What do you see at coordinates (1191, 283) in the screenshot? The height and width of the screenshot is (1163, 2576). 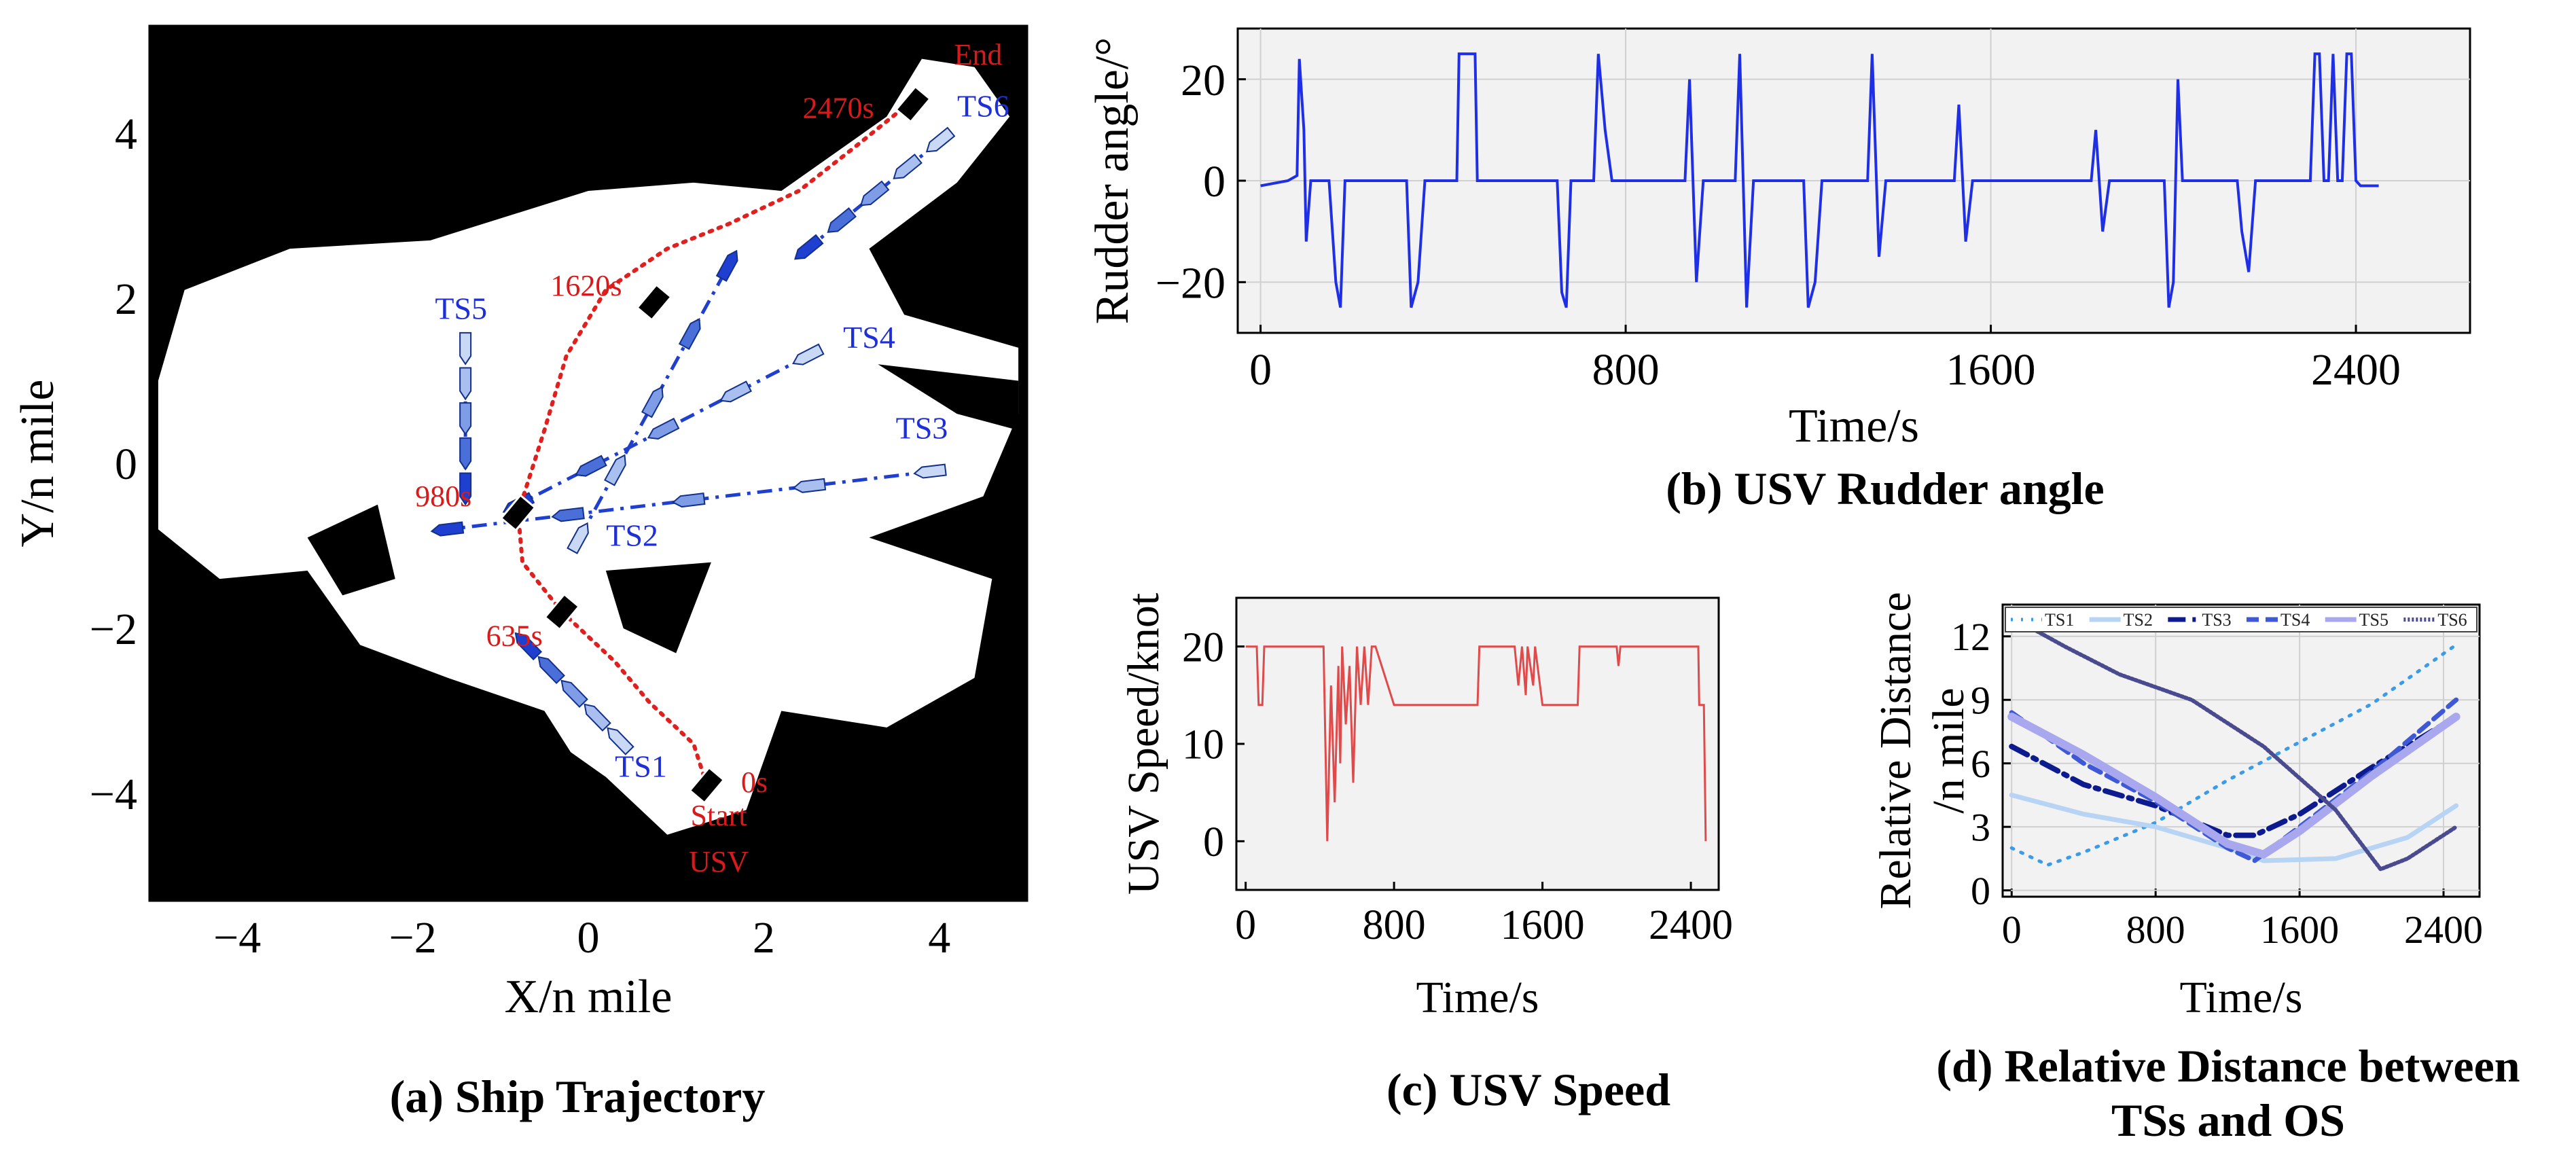 I see `rudder-ytick-label: −20` at bounding box center [1191, 283].